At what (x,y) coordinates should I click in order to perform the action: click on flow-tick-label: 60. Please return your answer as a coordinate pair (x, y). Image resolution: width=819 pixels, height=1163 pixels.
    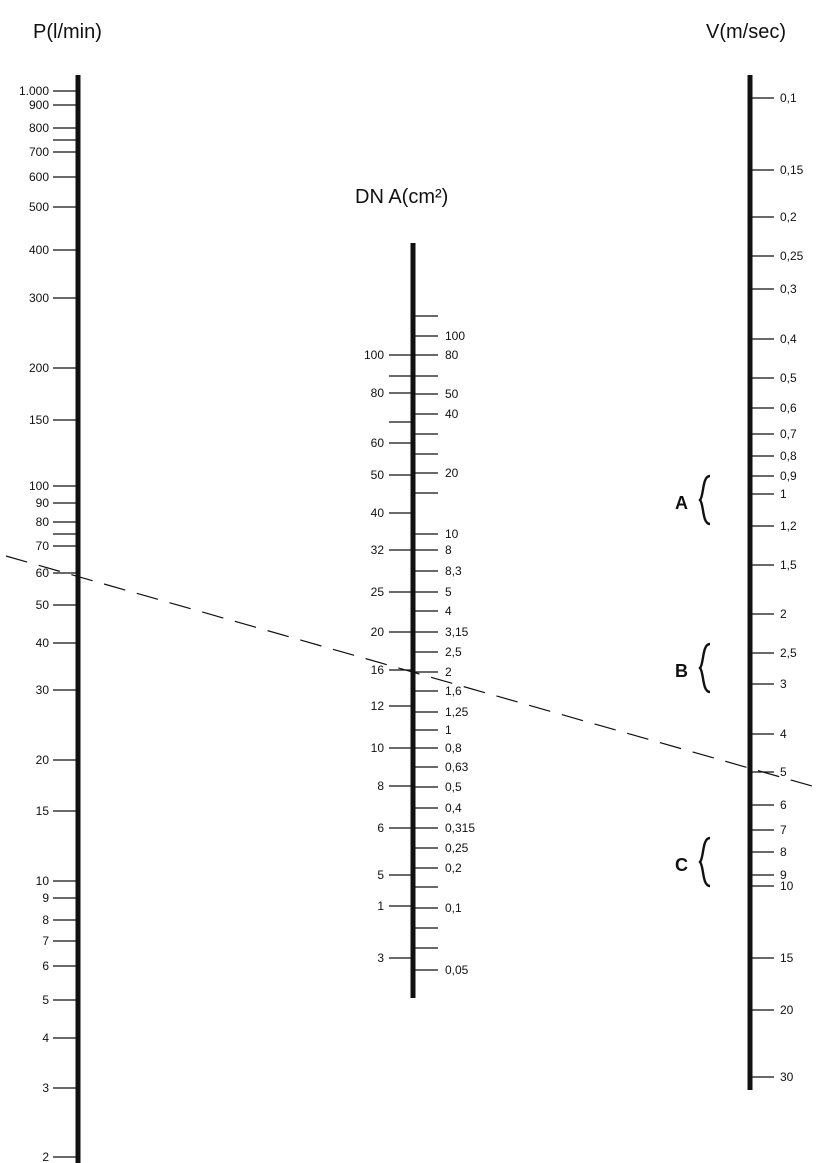
    Looking at the image, I should click on (43, 573).